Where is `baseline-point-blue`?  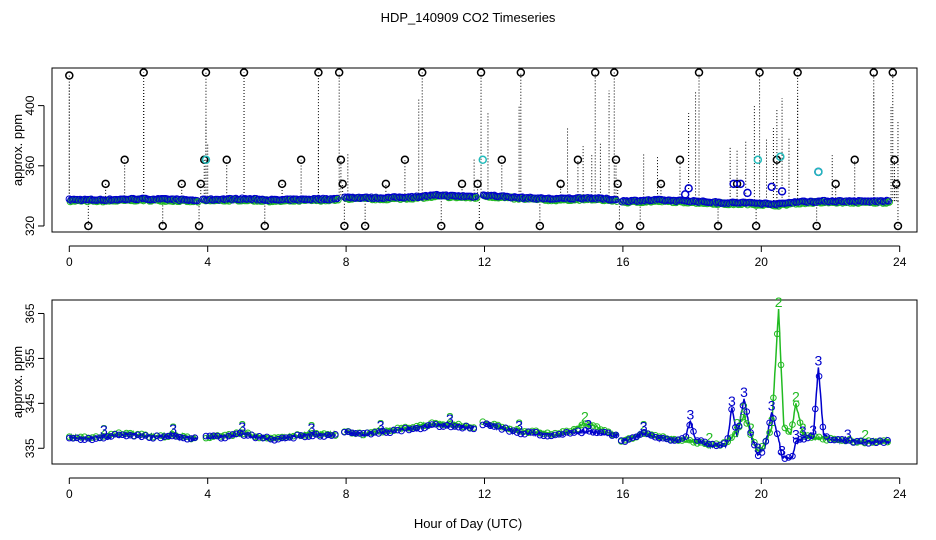 baseline-point-blue is located at coordinates (337, 198).